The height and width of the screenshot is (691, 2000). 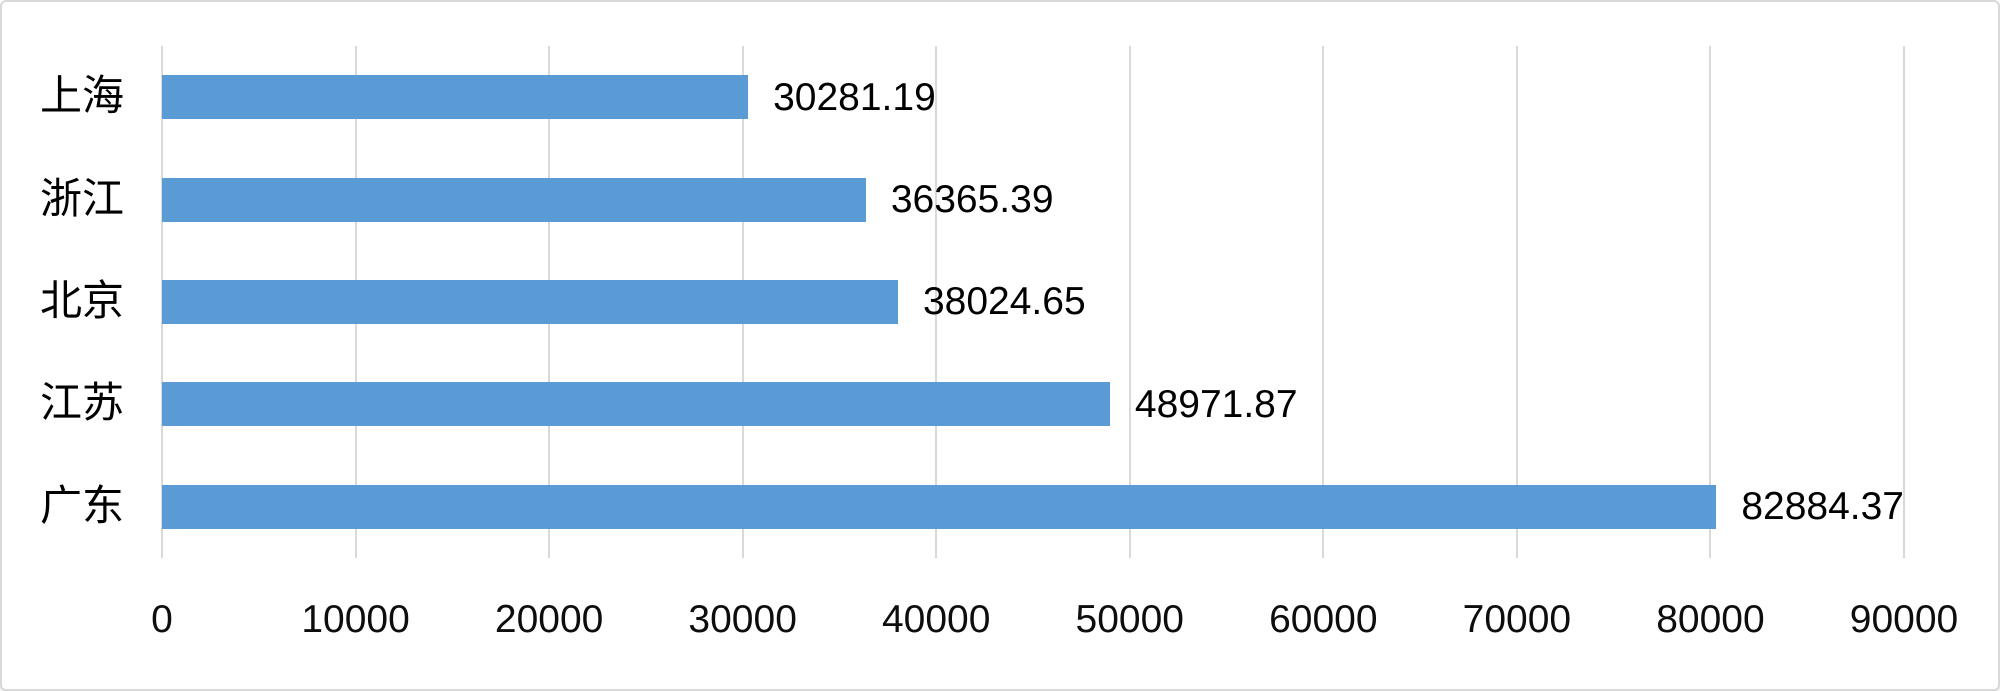 I want to click on bar-row: 江苏 48971.87, so click(x=972, y=404).